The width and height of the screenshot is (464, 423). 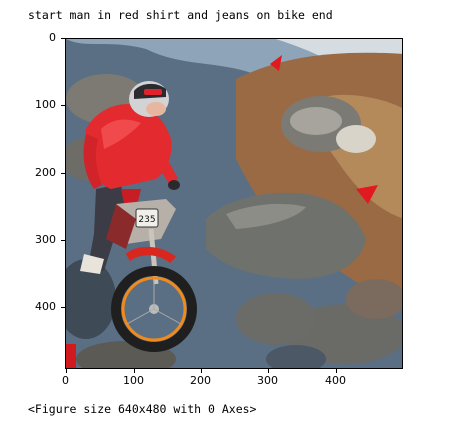 I want to click on red-flag-bottom, so click(x=71, y=356).